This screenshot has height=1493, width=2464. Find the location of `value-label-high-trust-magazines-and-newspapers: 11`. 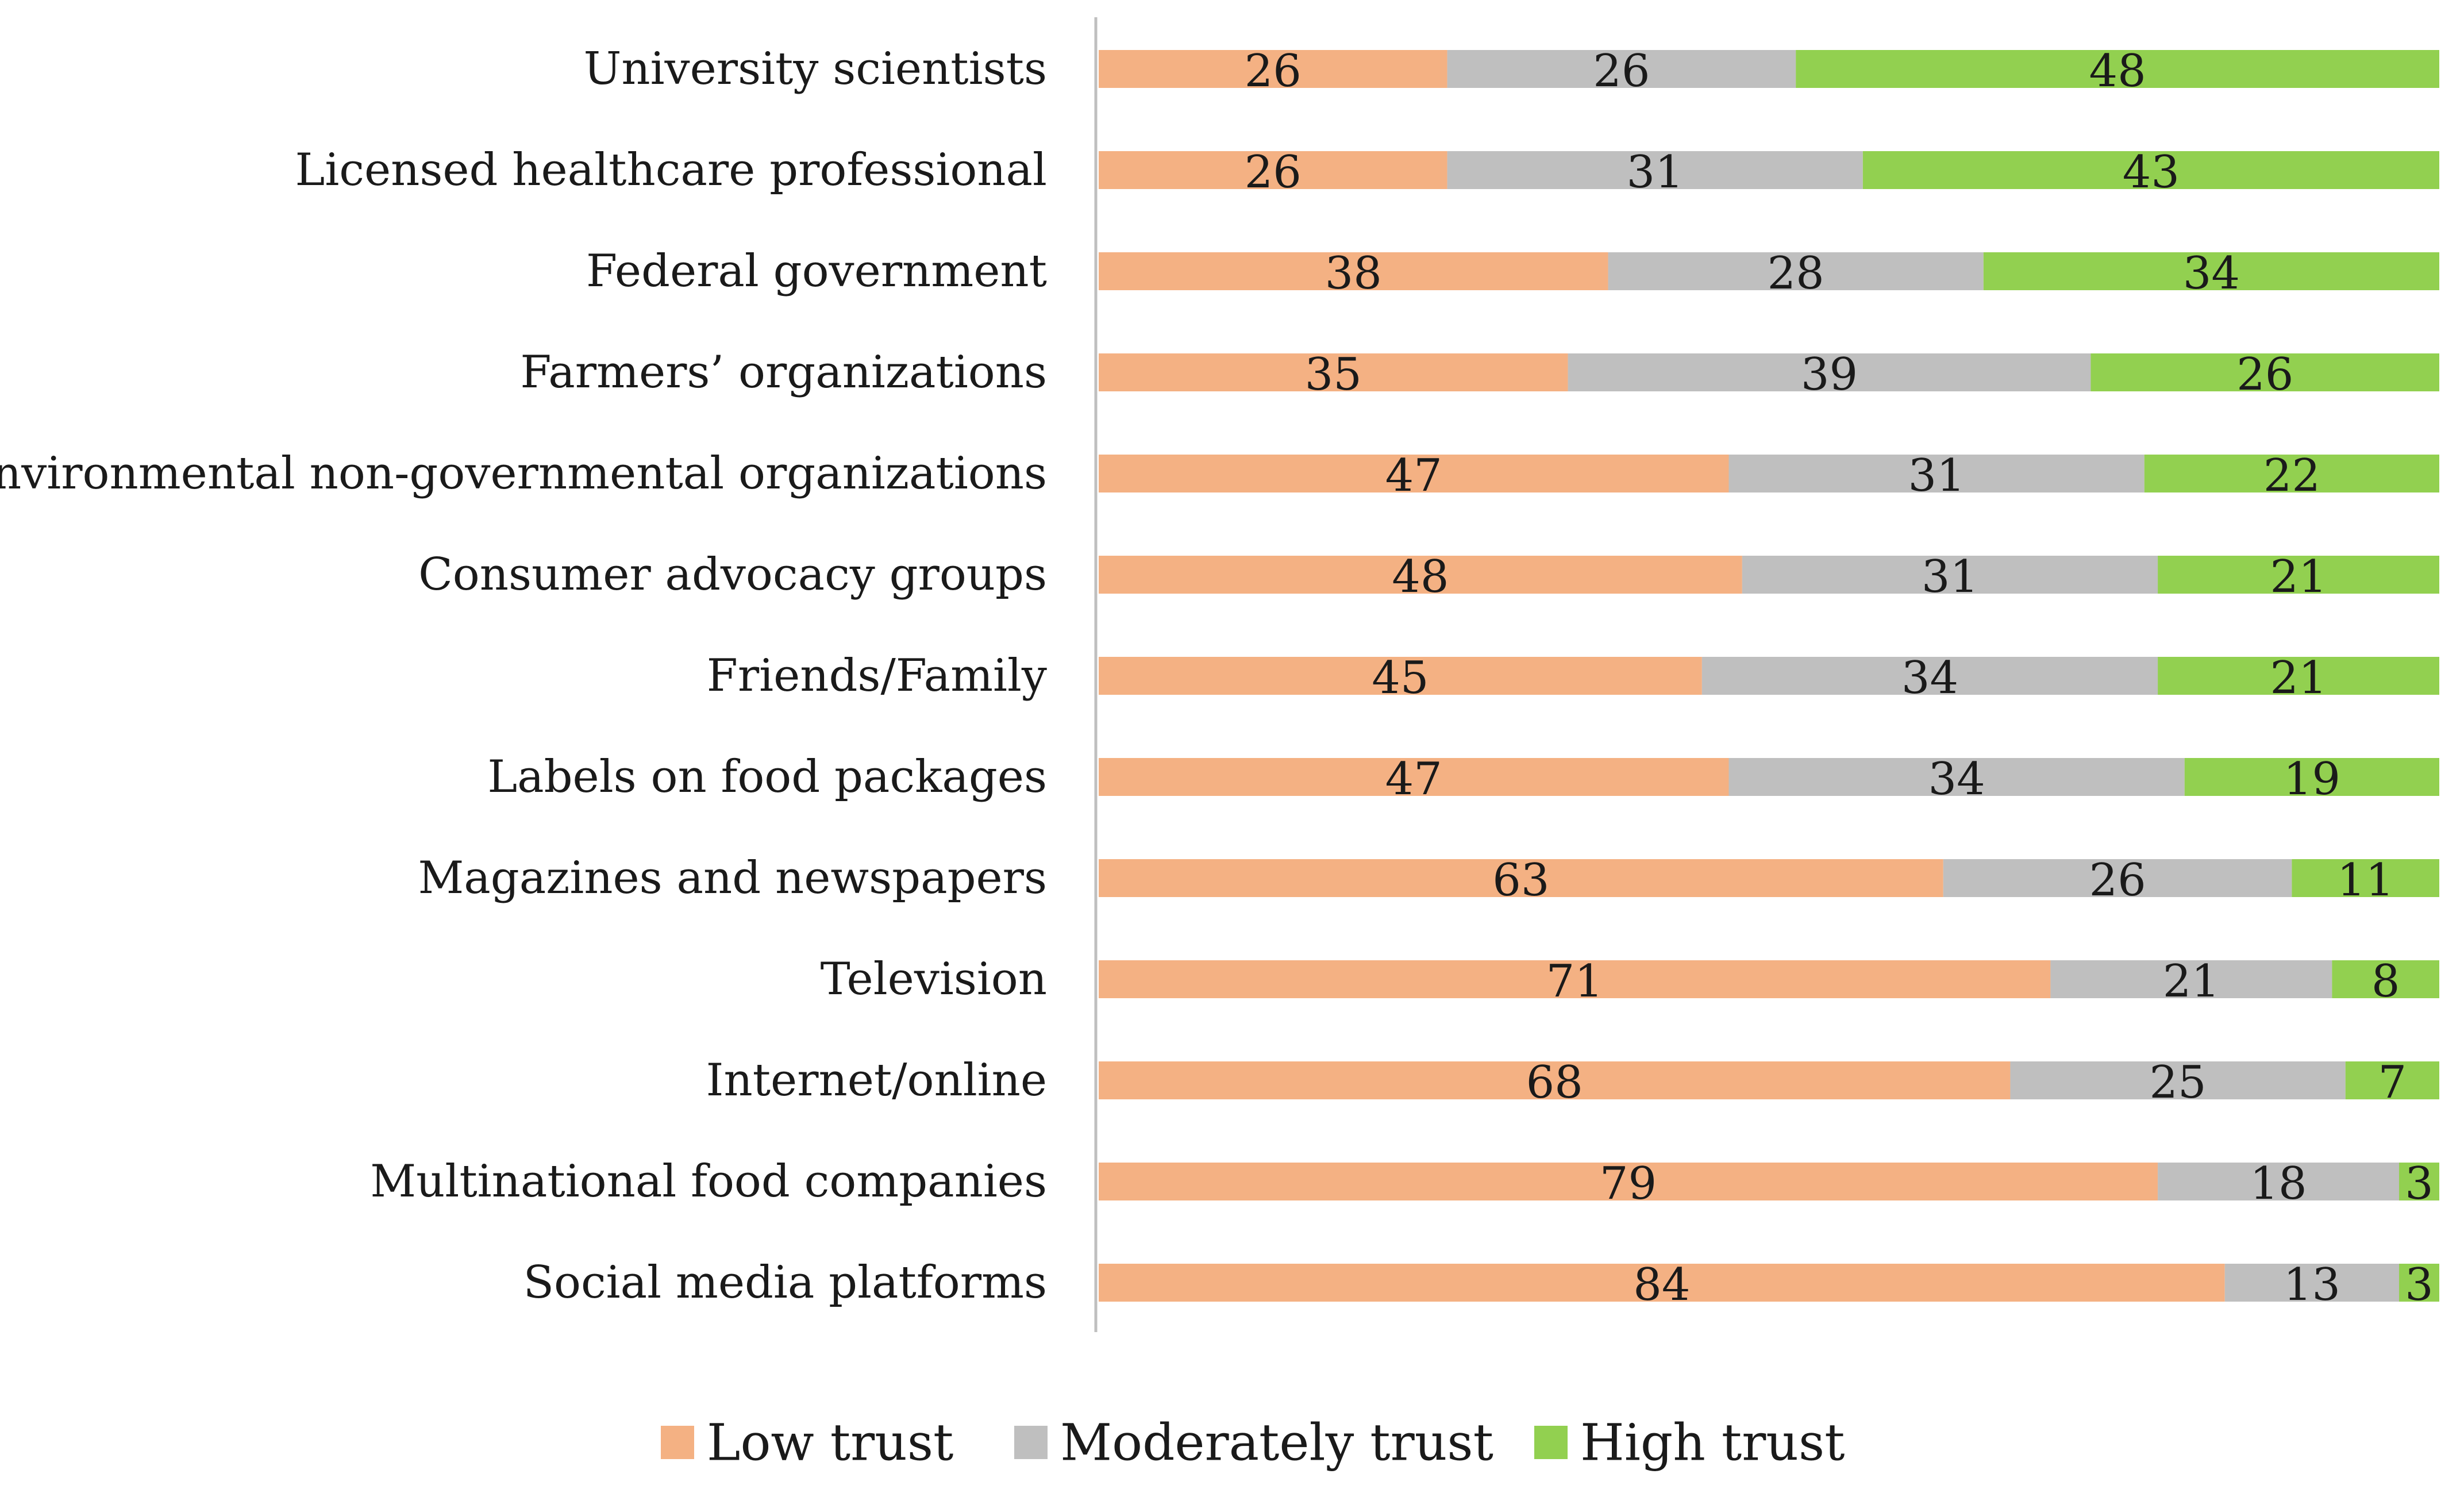

value-label-high-trust-magazines-and-newspapers: 11 is located at coordinates (2365, 880).